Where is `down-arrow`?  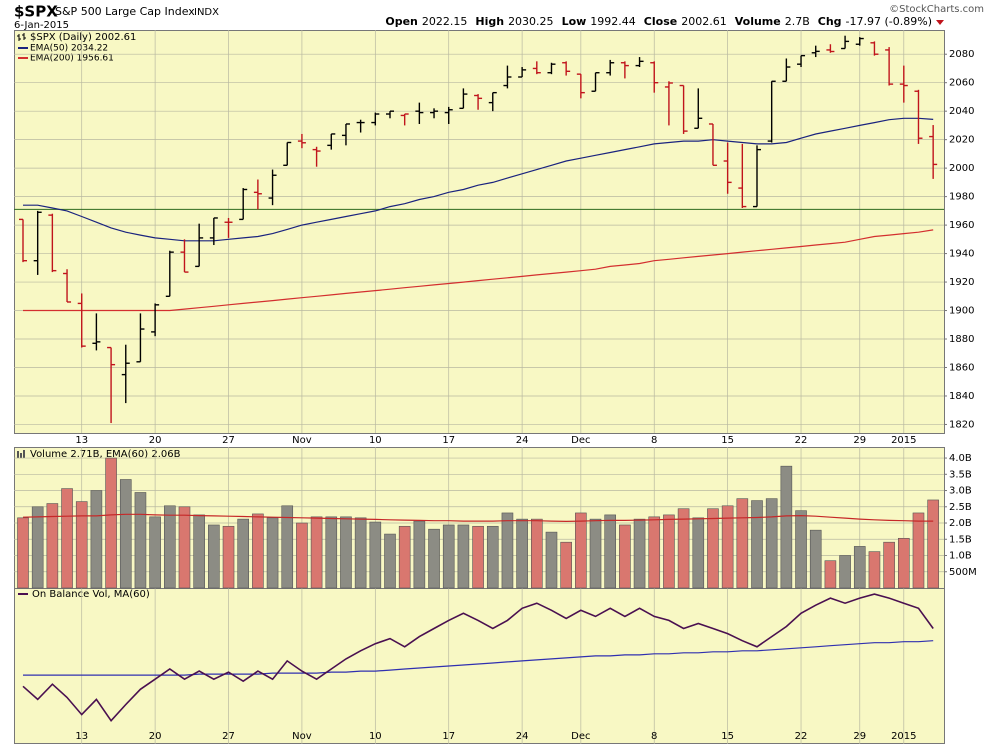 down-arrow is located at coordinates (940, 22).